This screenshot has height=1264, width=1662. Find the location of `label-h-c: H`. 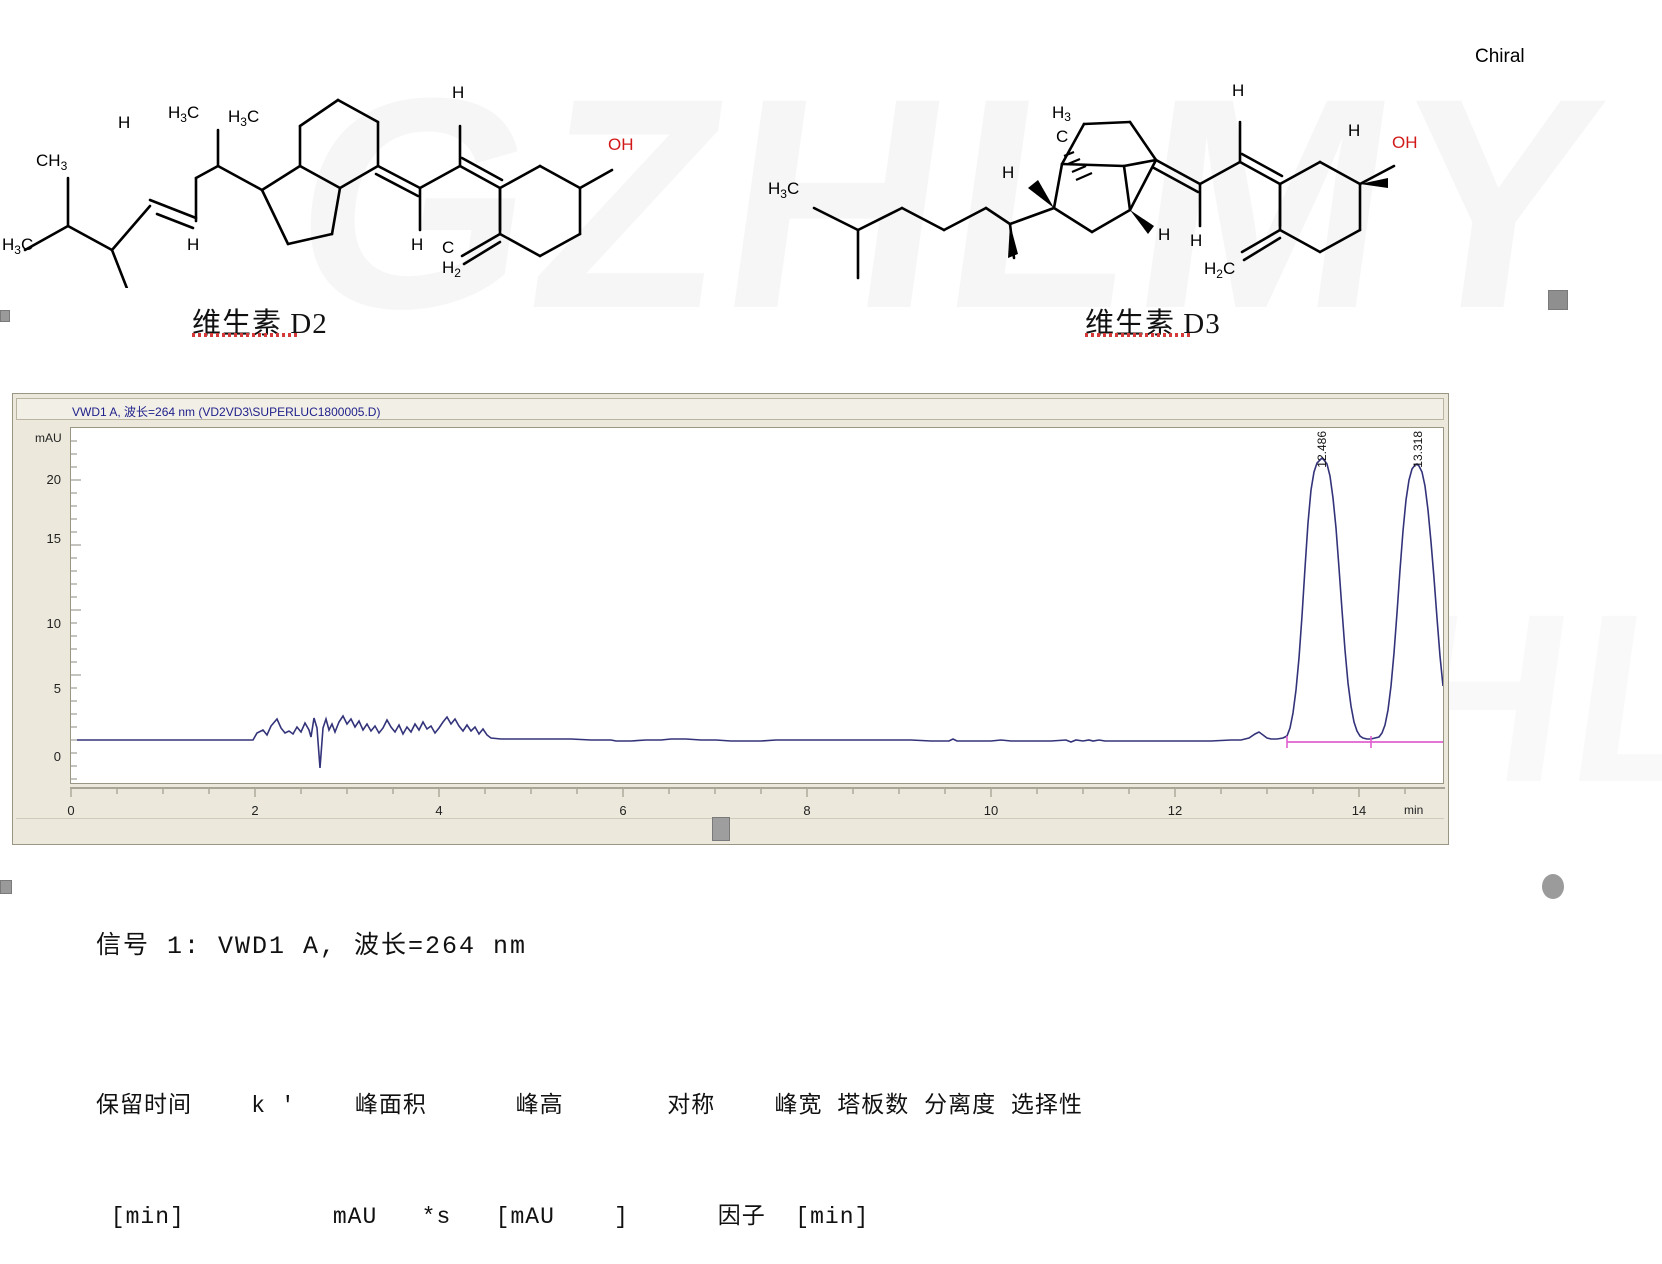

label-h-c: H is located at coordinates (458, 92).